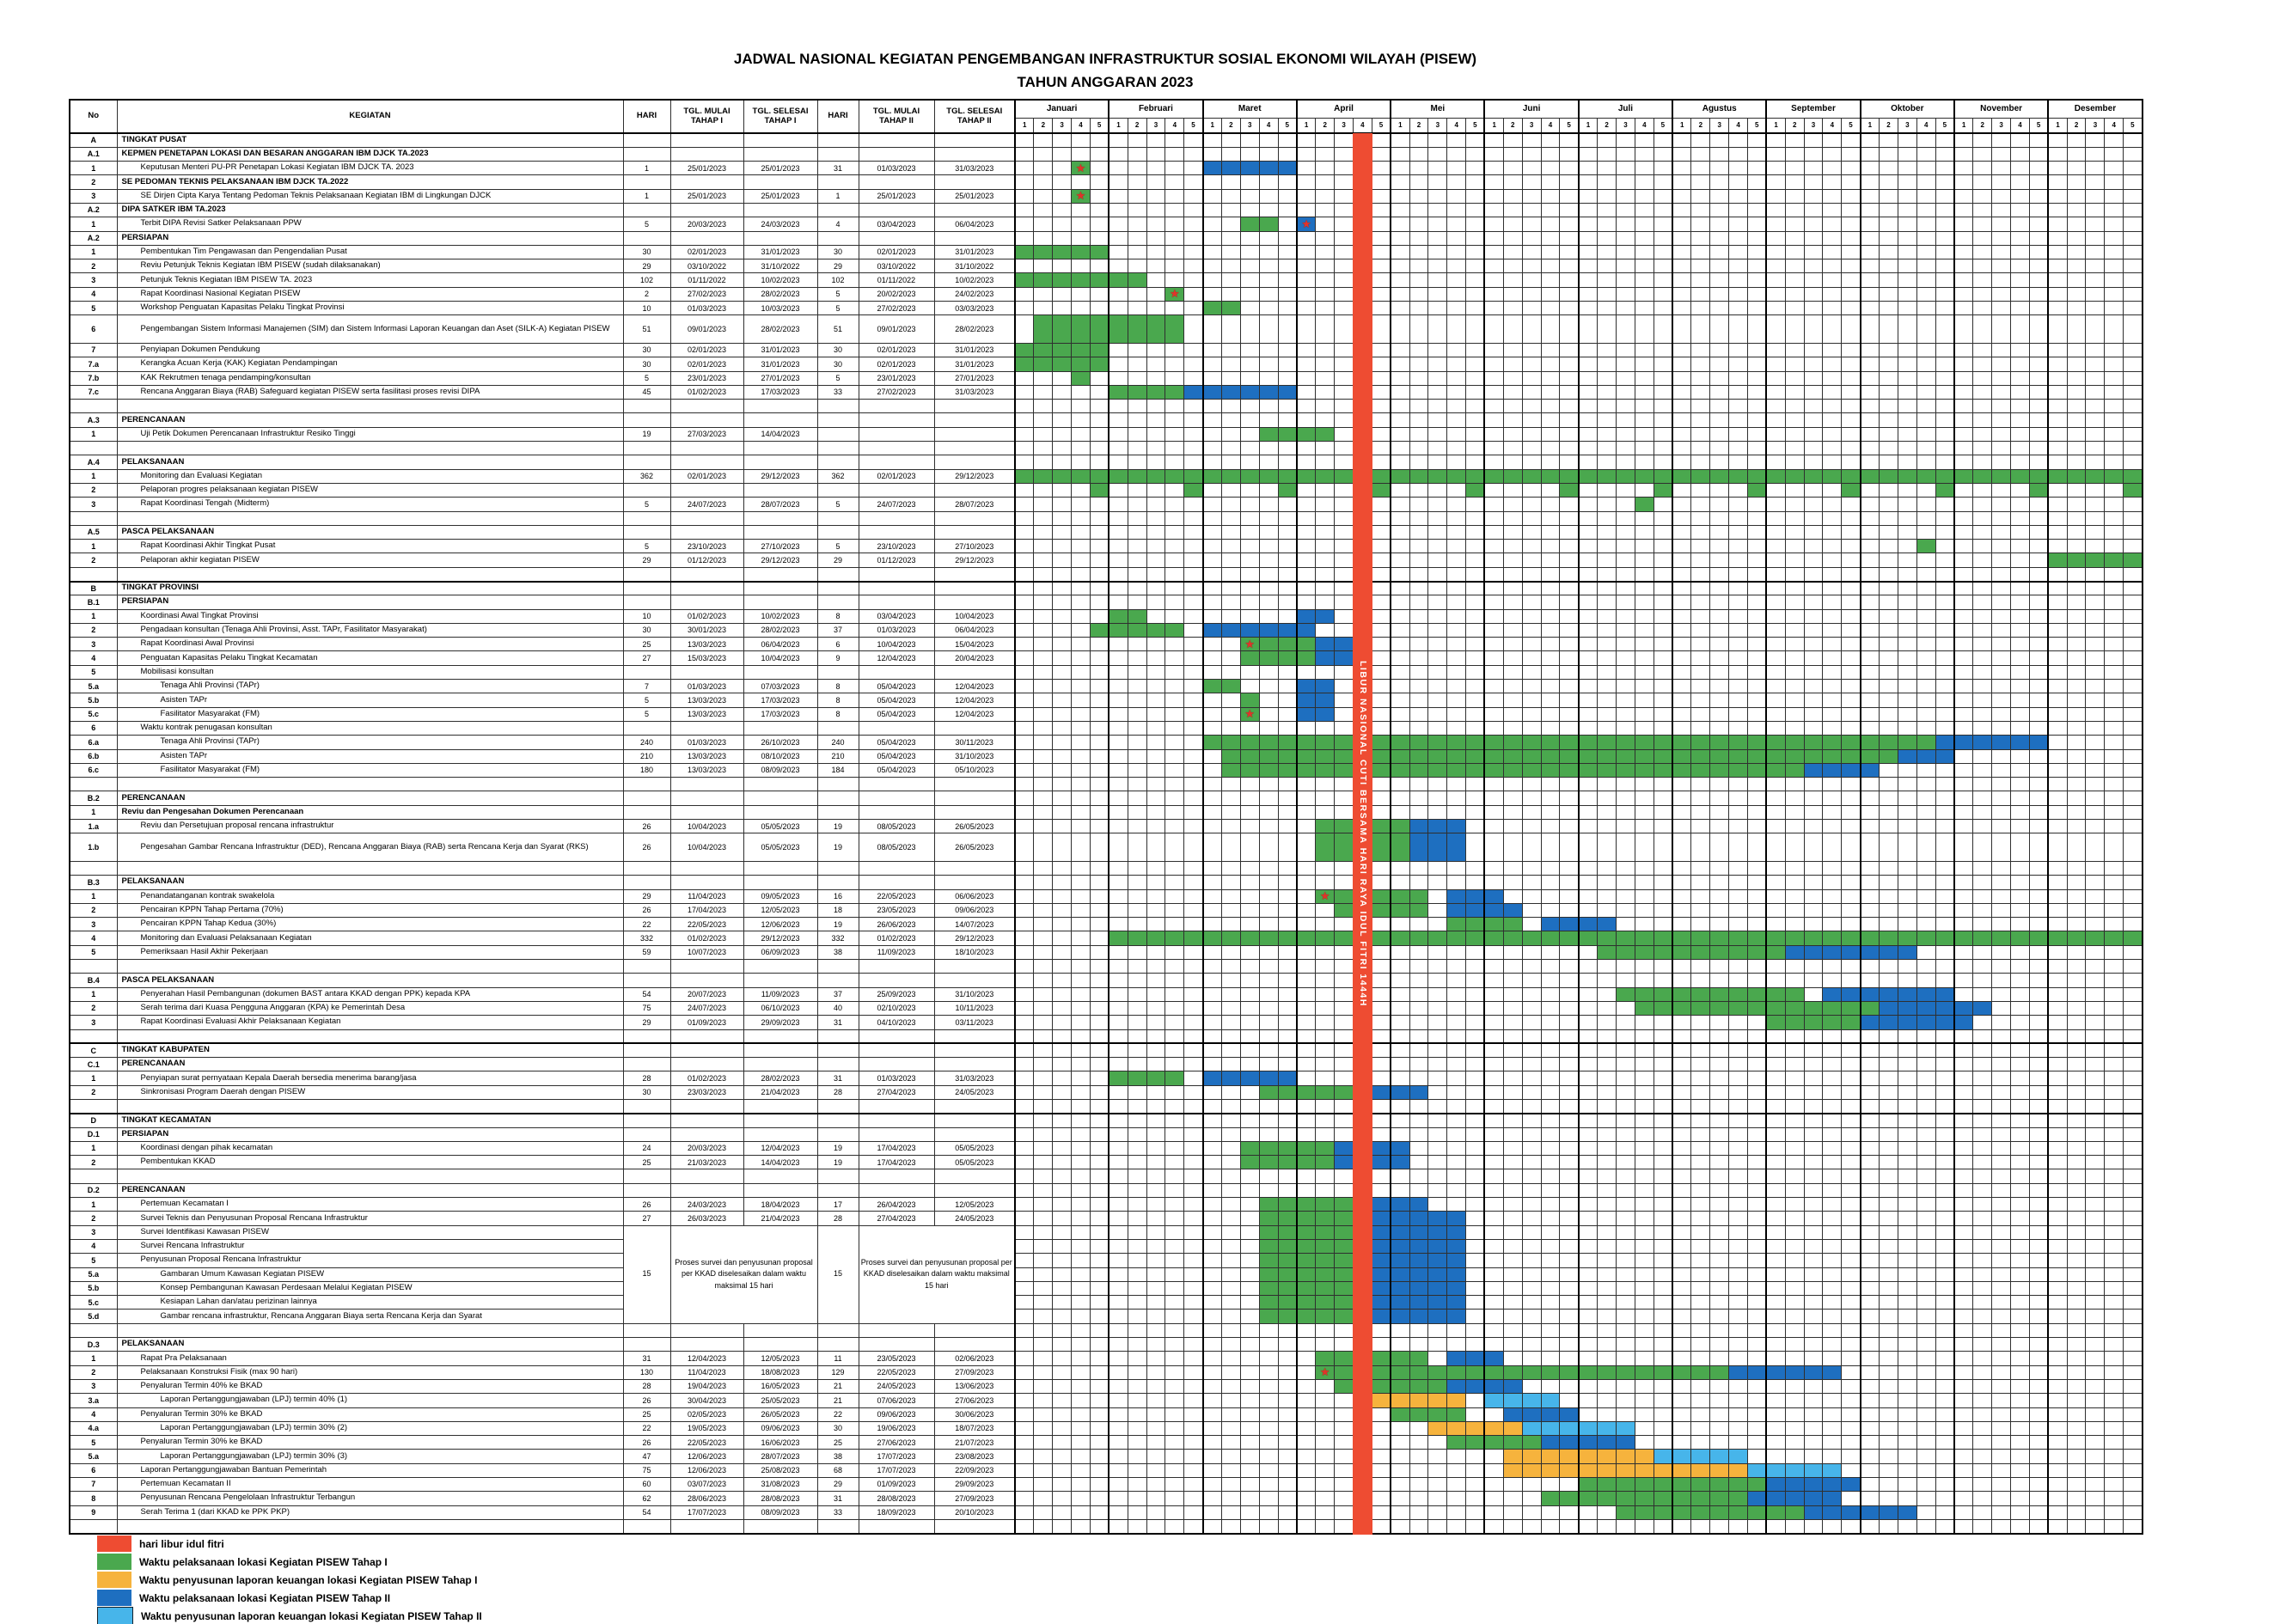 The height and width of the screenshot is (1624, 2274). I want to click on tgl-mulai-tahap1: 30/01/2023, so click(707, 630).